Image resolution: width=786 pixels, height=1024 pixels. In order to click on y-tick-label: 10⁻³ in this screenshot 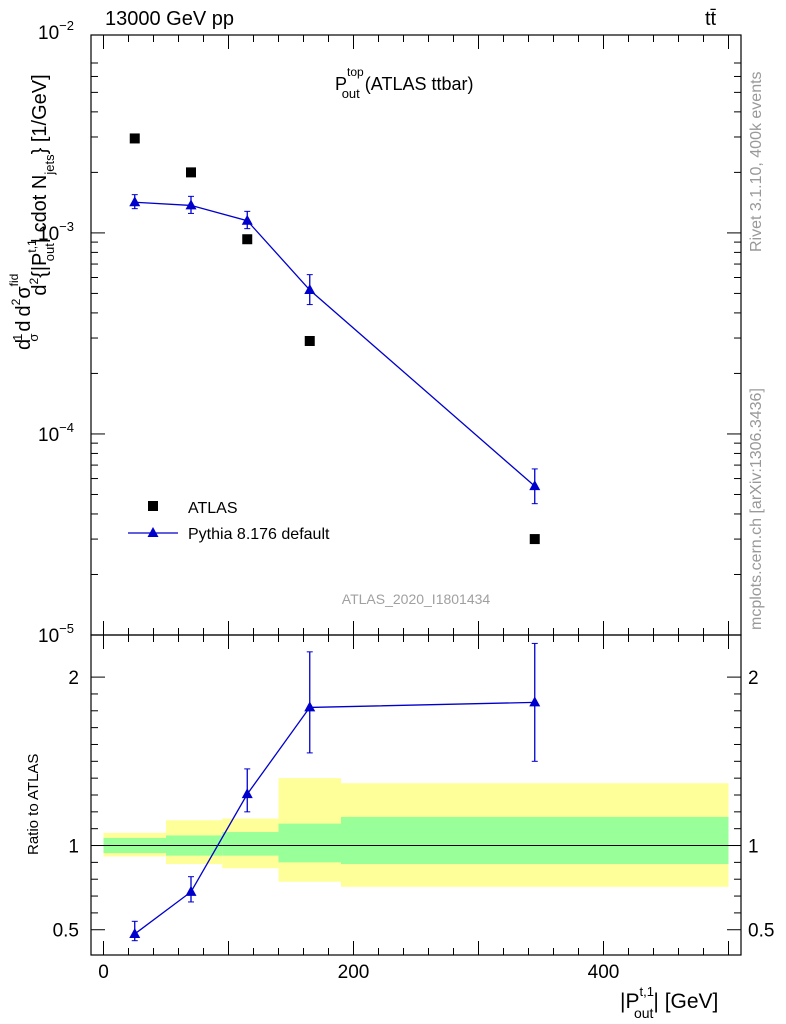, I will do `click(56, 232)`.